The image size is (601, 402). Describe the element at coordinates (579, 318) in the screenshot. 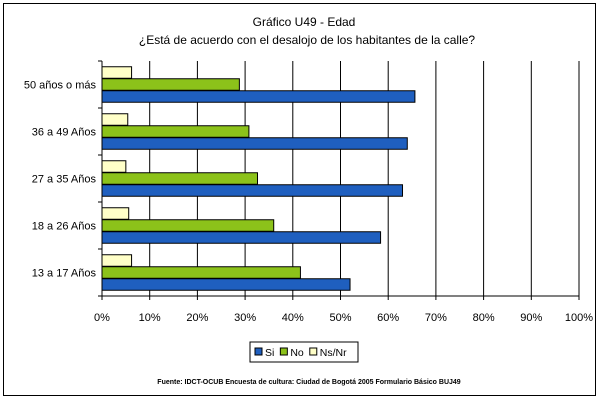

I see `x-tick-label: 100%` at that location.